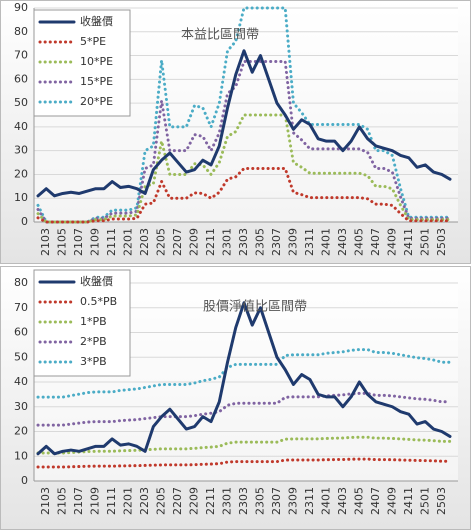 This screenshot has width=471, height=530. I want to click on legend-label: 0.5*PB, so click(98, 301).